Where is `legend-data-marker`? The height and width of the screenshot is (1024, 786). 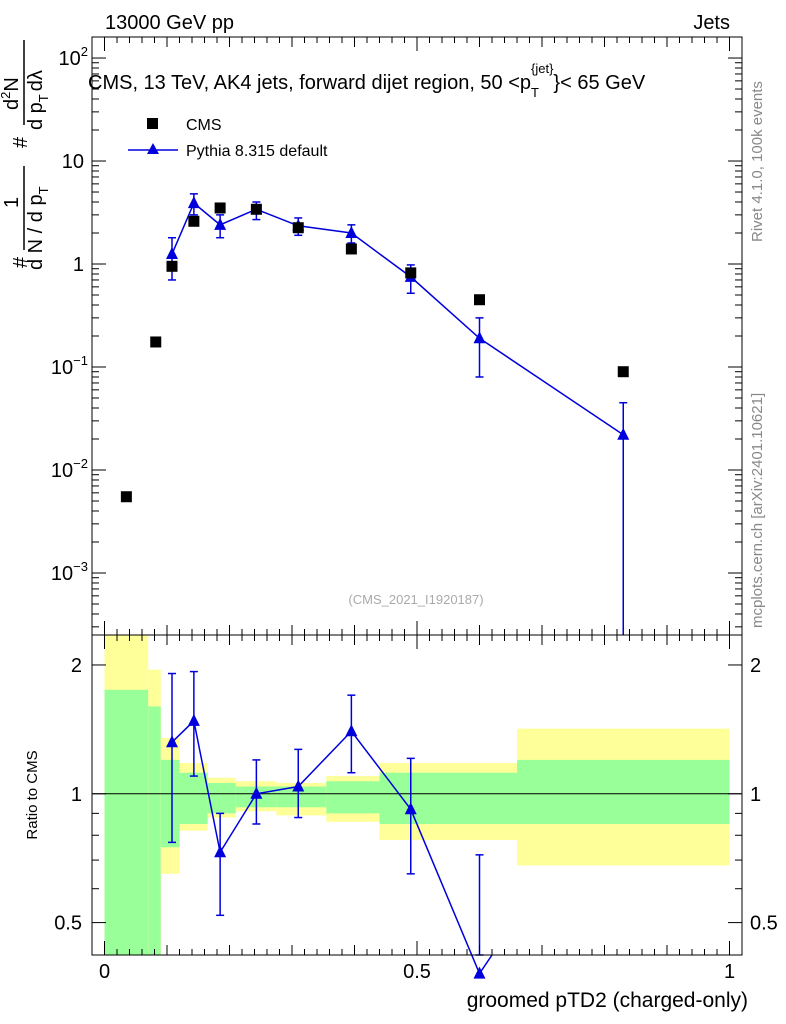
legend-data-marker is located at coordinates (152, 123).